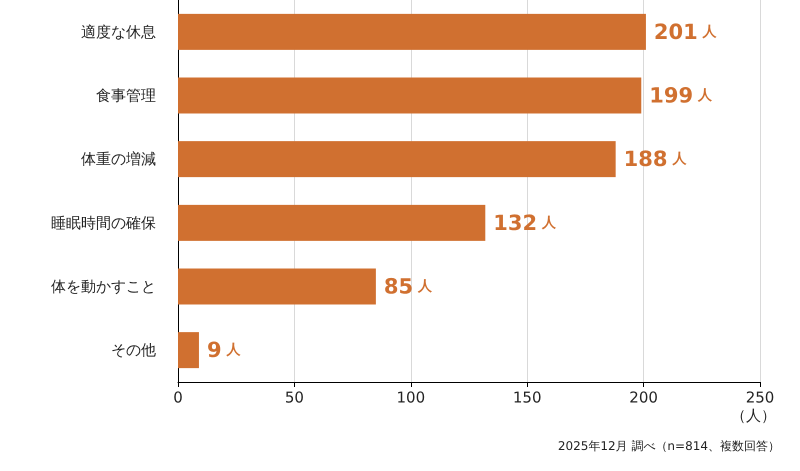 This screenshot has width=800, height=471. I want to click on x-axis-title: （人）, so click(753, 415).